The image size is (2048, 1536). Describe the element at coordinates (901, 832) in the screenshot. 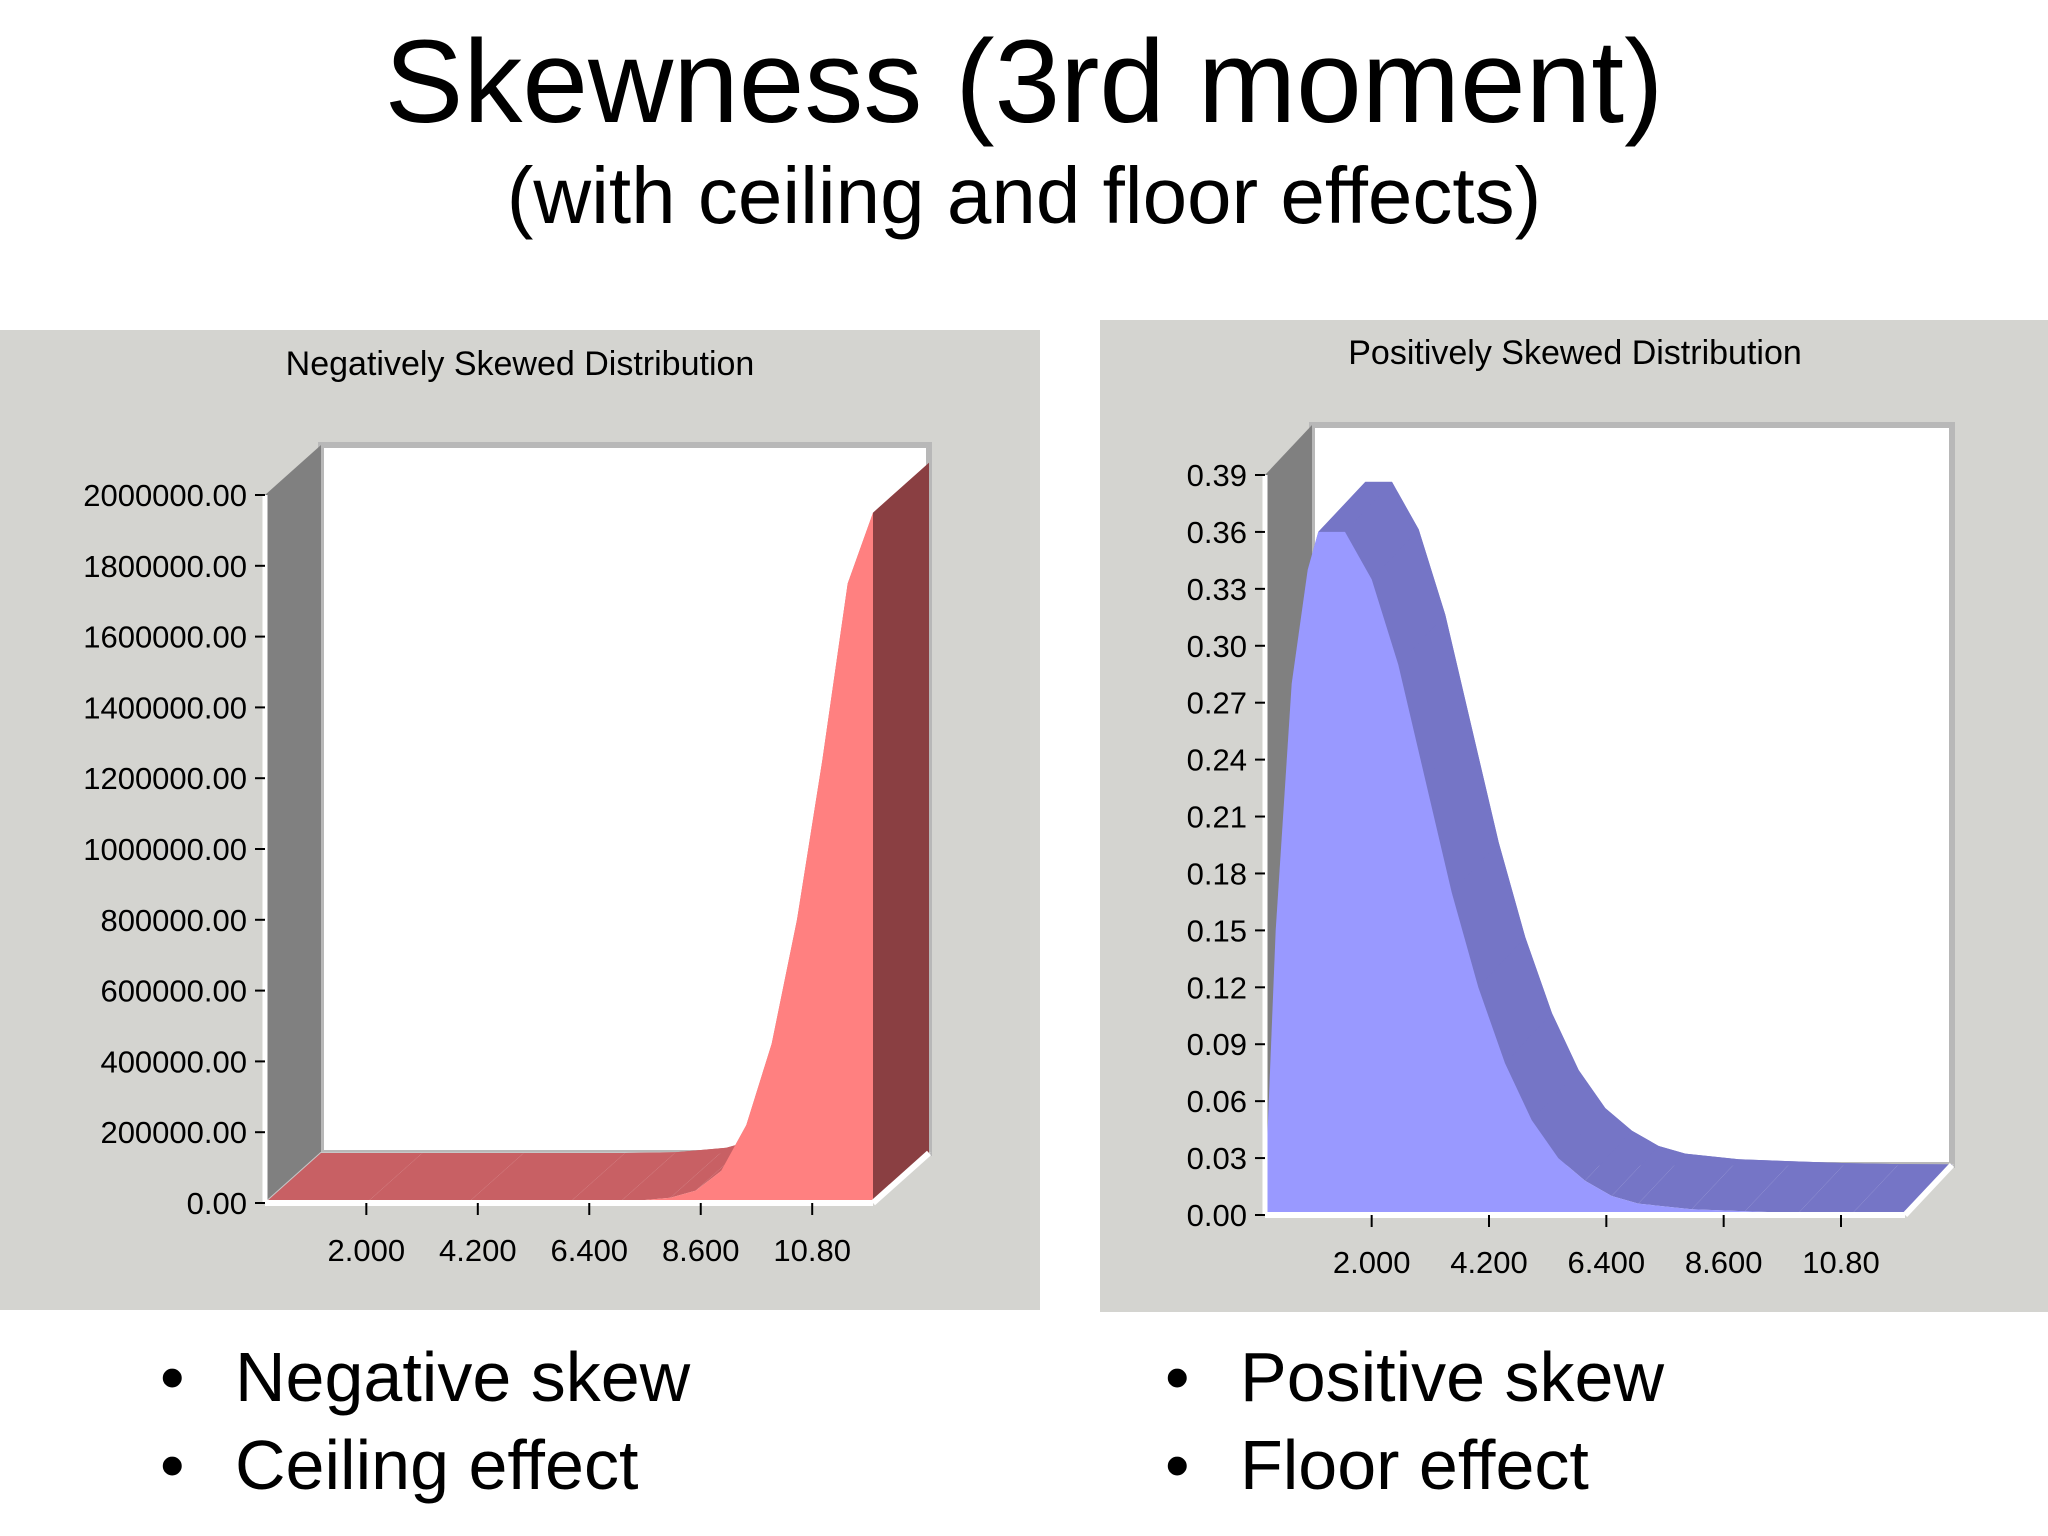

I see `area-side-face` at that location.